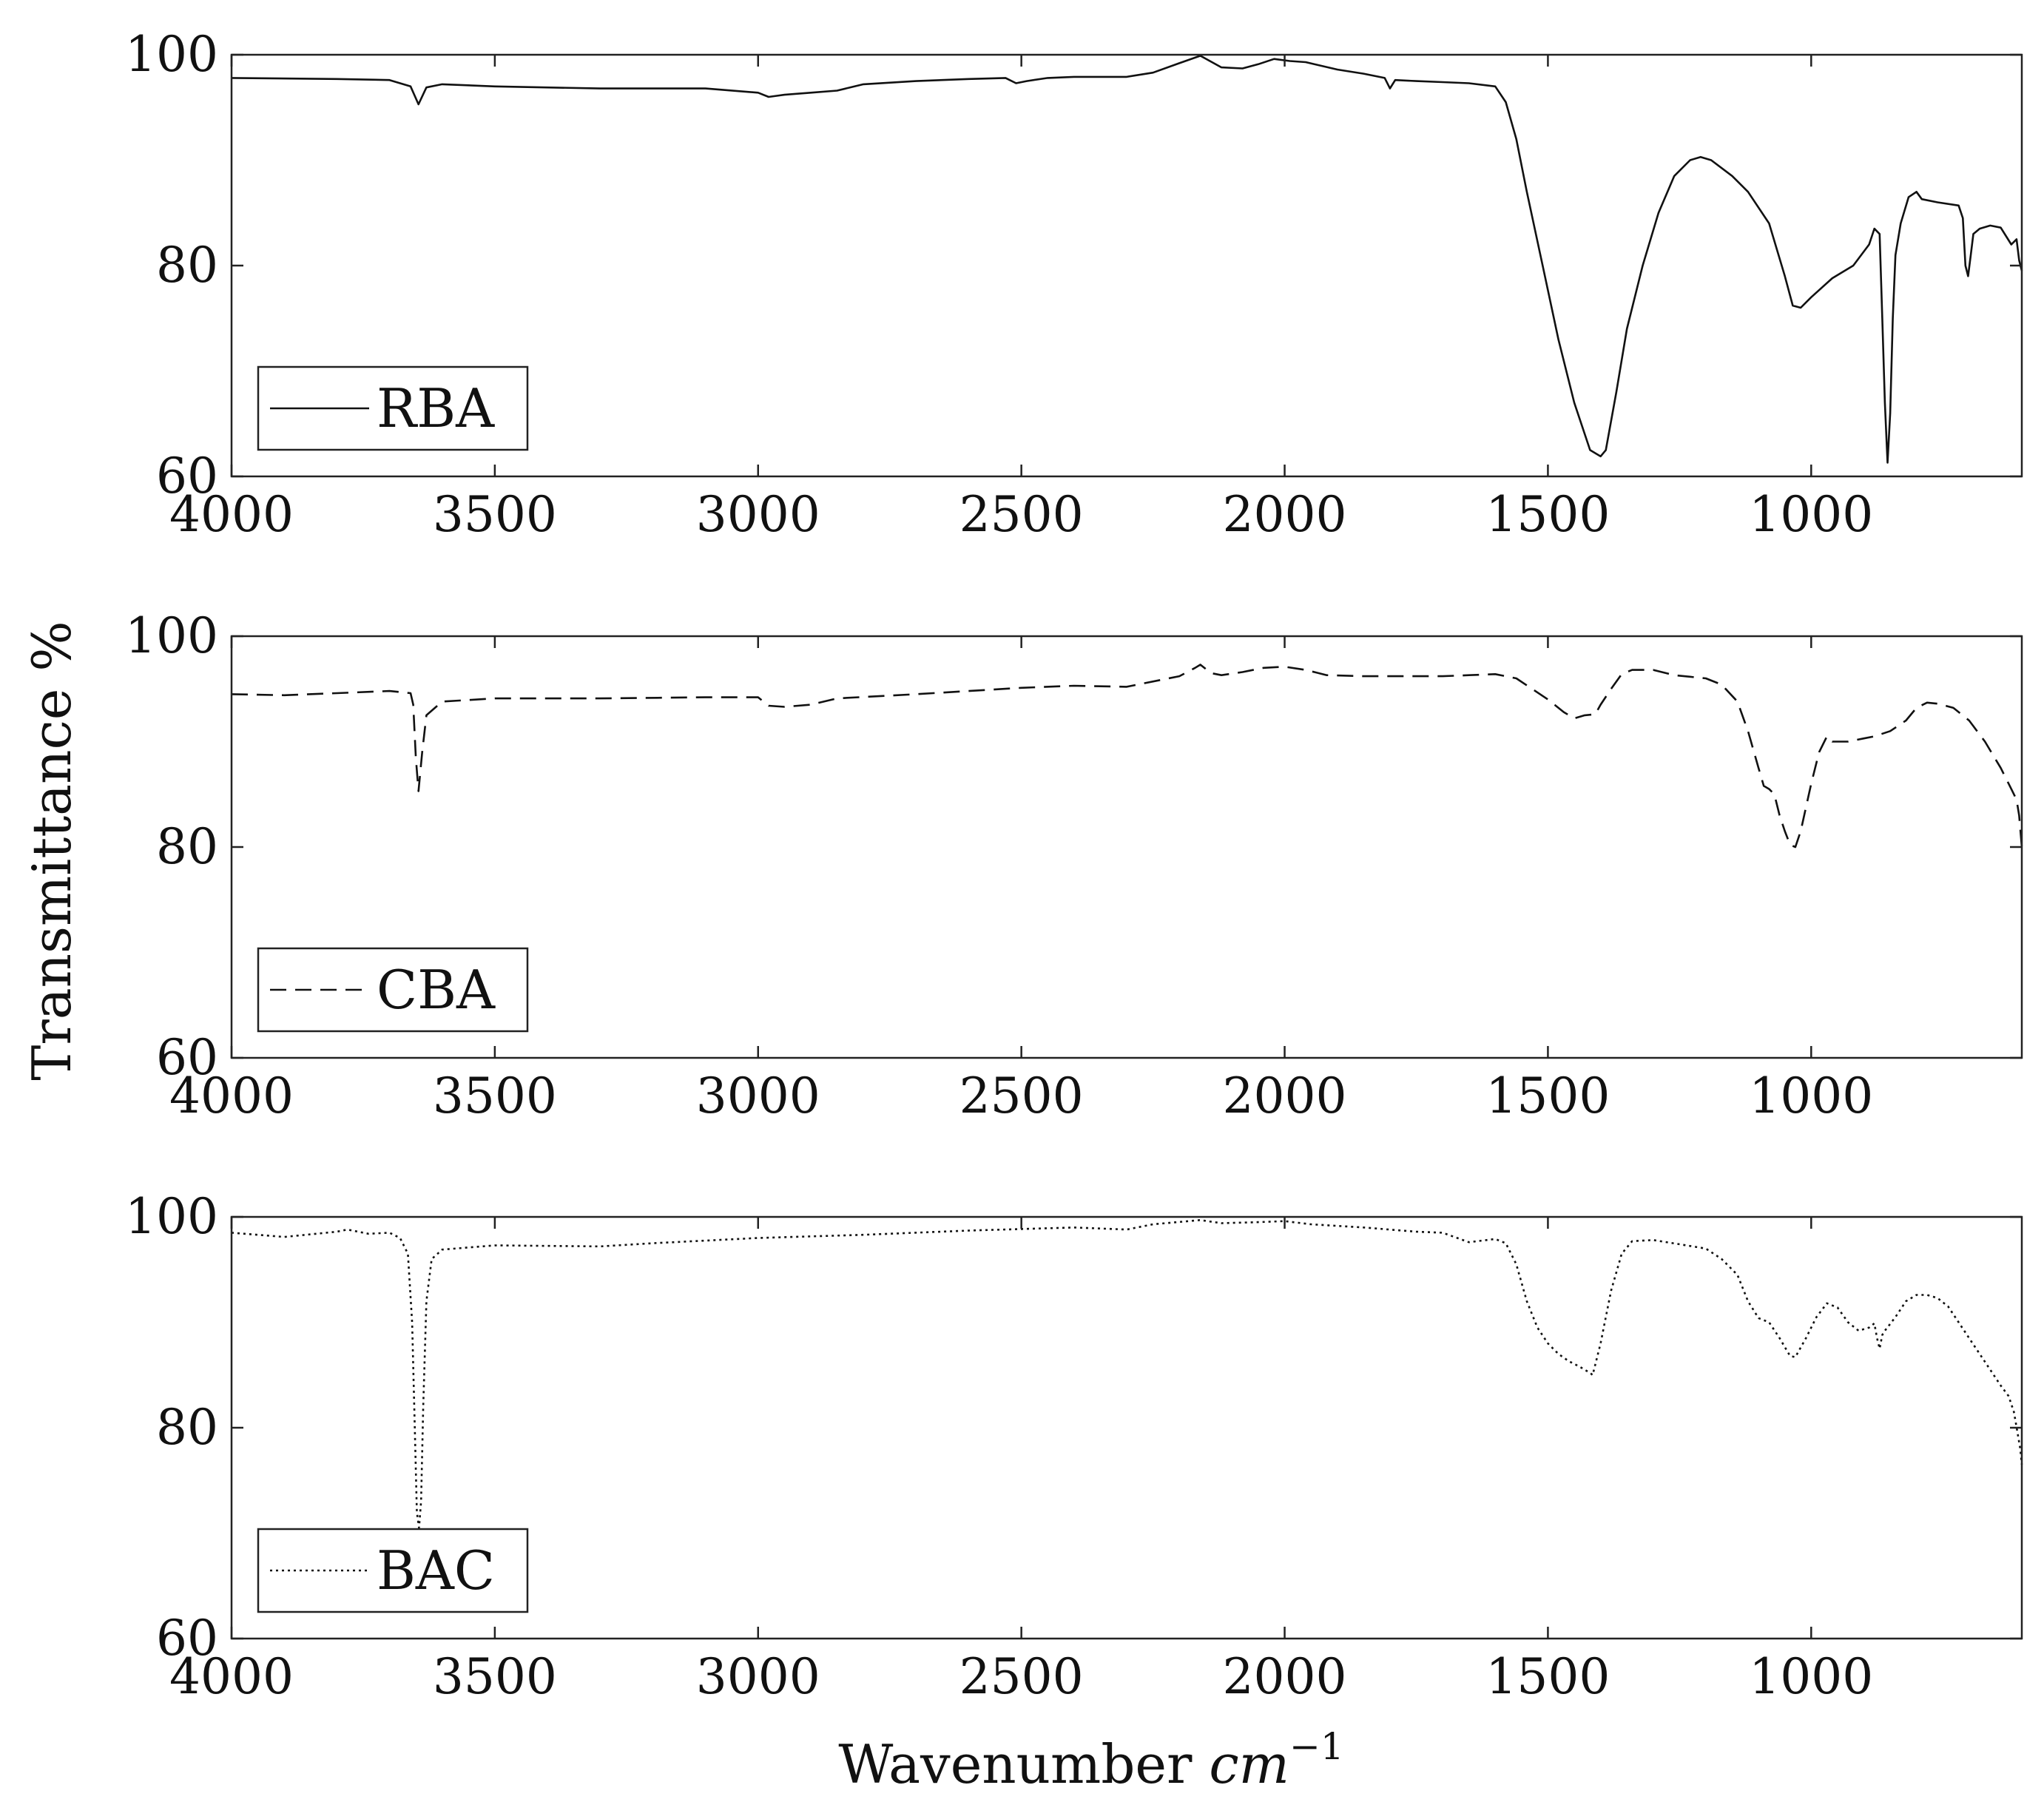  What do you see at coordinates (1127, 756) in the screenshot?
I see `series-line-cba` at bounding box center [1127, 756].